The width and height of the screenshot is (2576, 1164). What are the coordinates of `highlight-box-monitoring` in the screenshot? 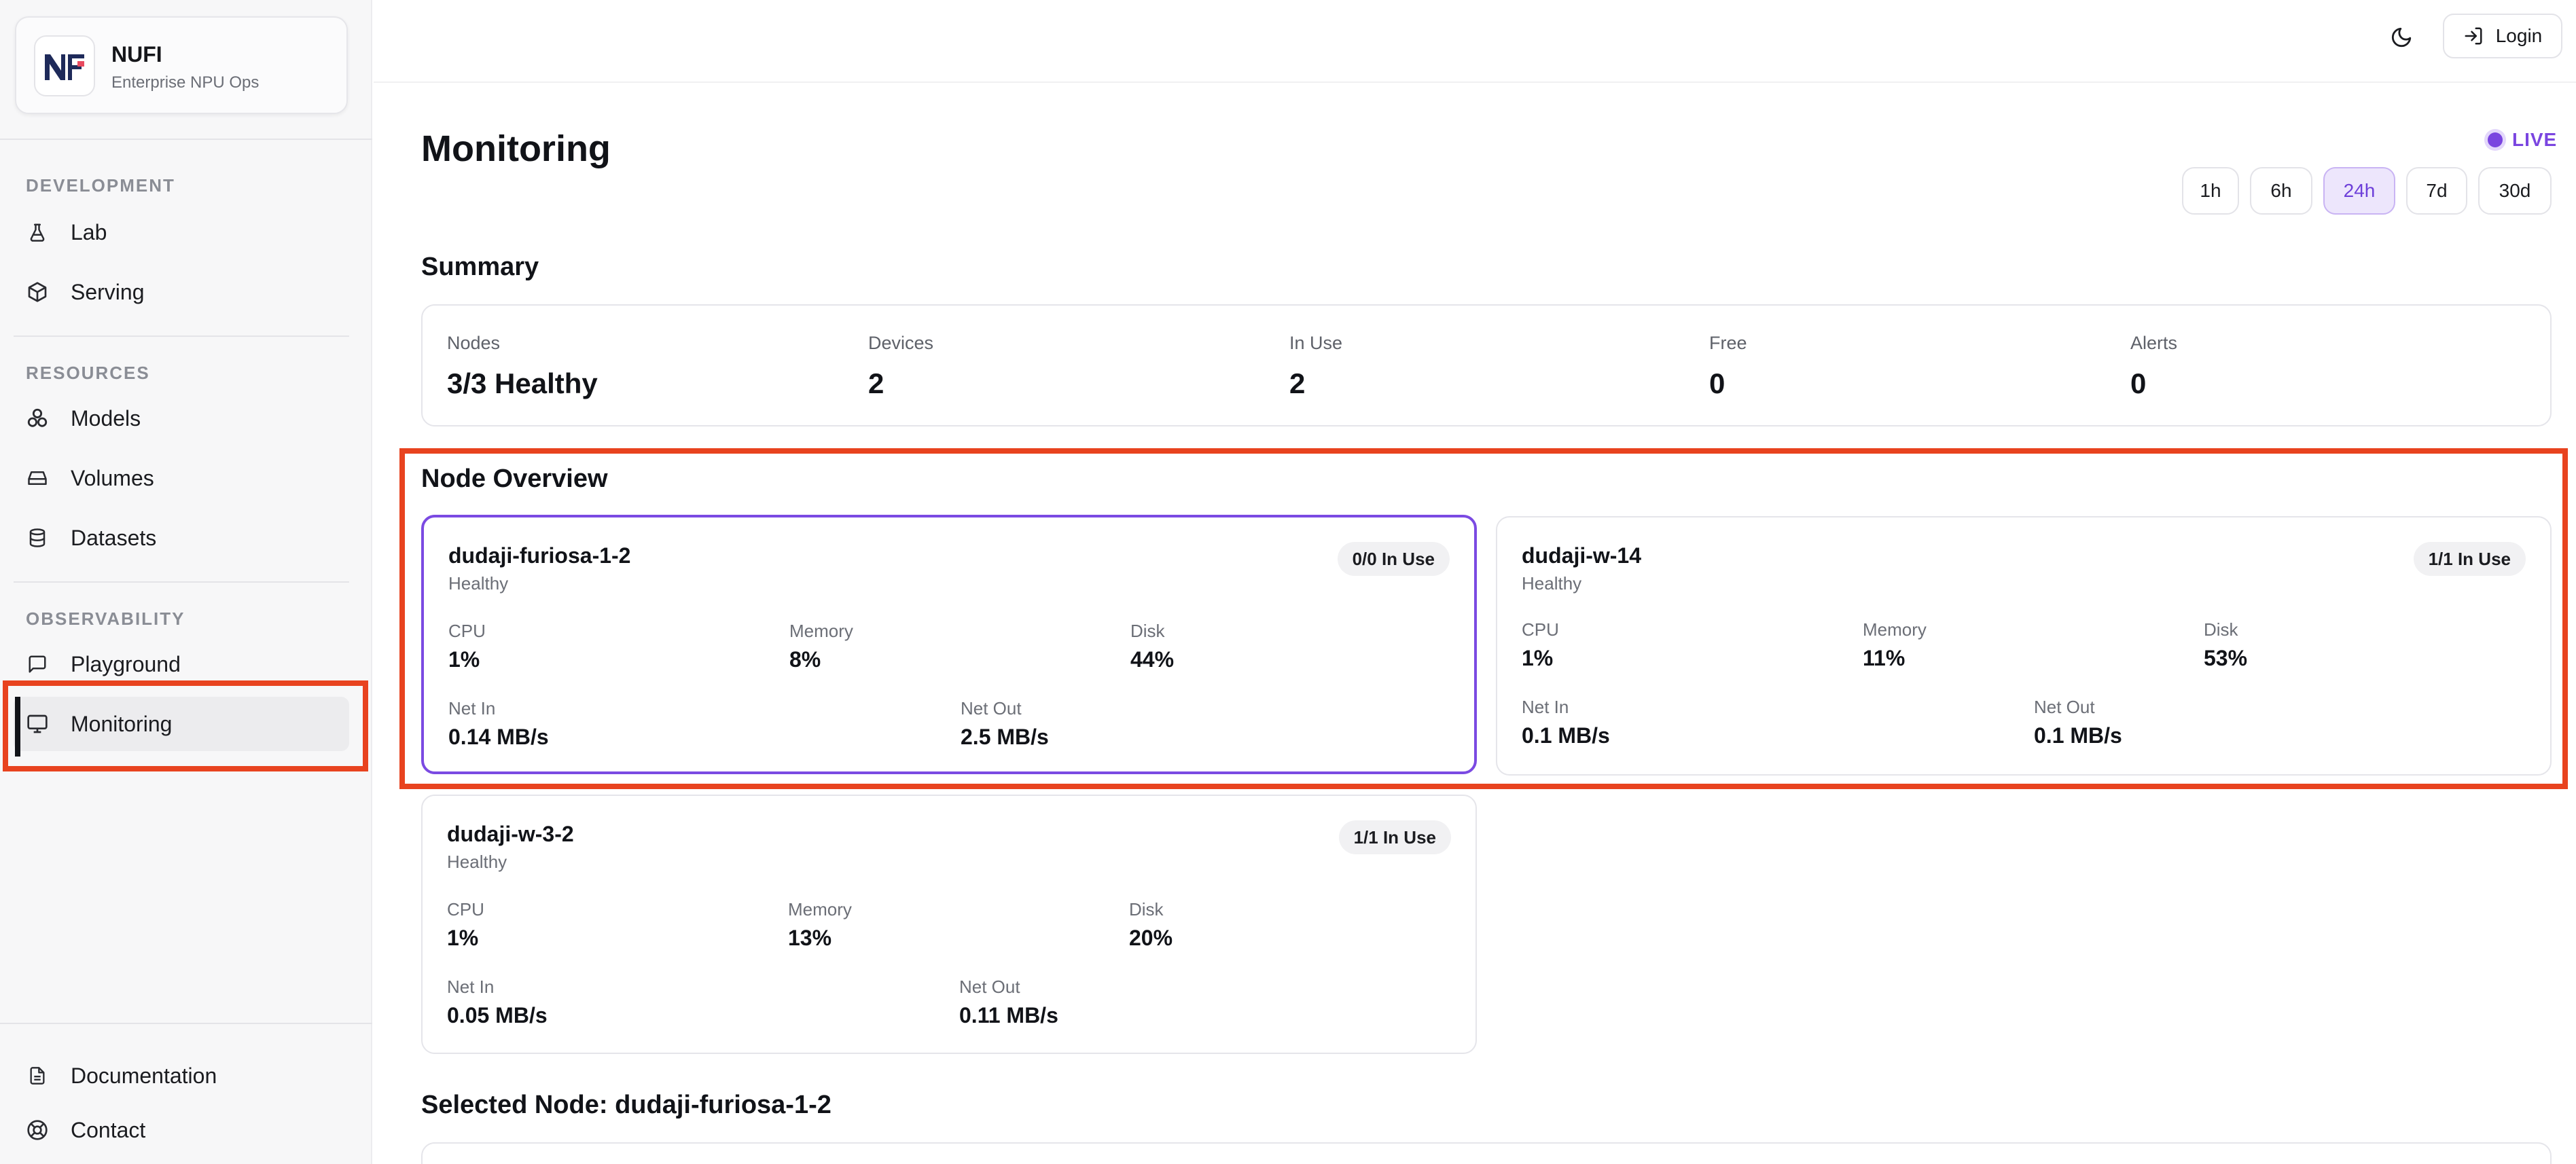 It's located at (186, 726).